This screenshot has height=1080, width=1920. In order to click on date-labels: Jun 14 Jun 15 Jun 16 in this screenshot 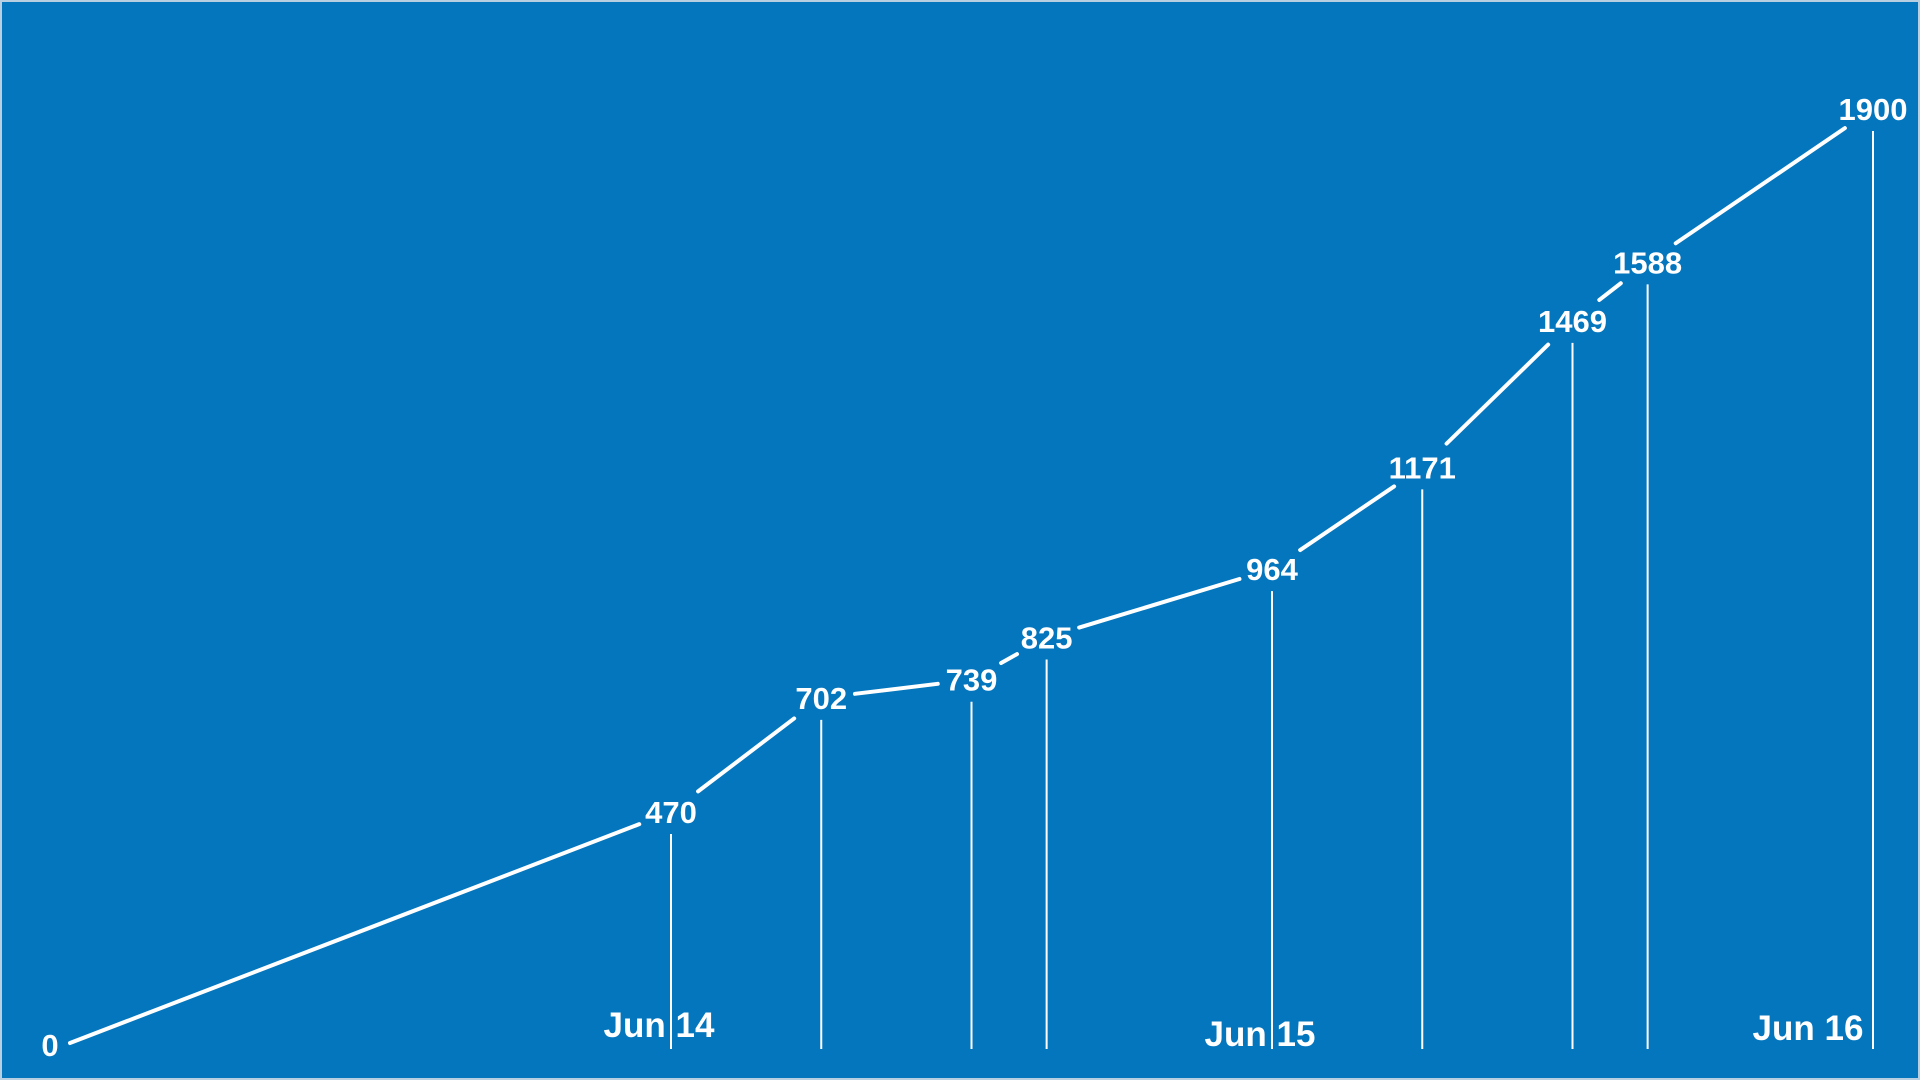, I will do `click(1234, 1030)`.